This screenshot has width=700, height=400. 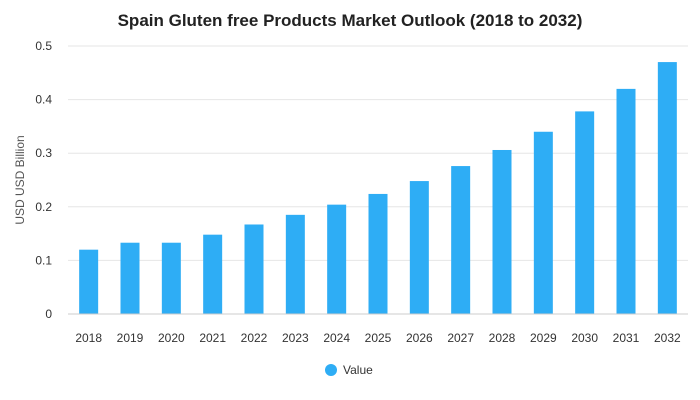 I want to click on x-tick-label: 2031, so click(x=626, y=338).